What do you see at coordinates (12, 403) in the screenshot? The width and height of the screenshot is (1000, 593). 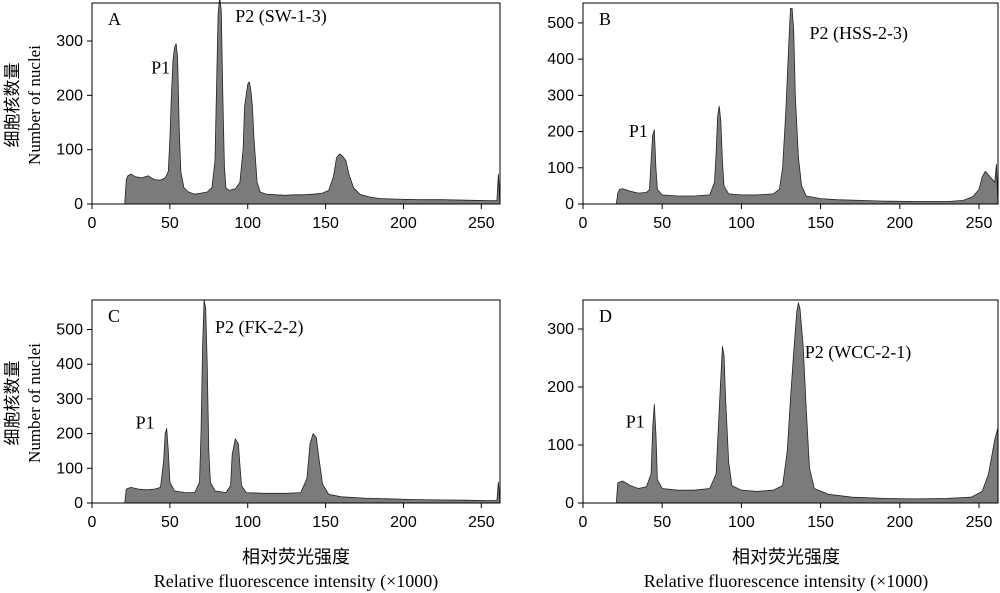 I see `ylabel-cn-bottom: 细胞核数量` at bounding box center [12, 403].